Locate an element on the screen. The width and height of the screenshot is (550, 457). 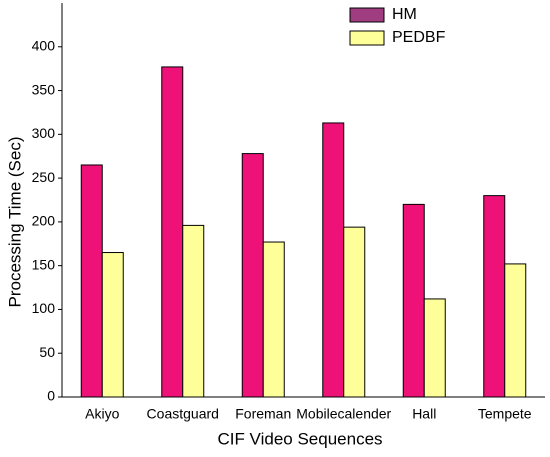
y-tick-label: 400 is located at coordinates (44, 45).